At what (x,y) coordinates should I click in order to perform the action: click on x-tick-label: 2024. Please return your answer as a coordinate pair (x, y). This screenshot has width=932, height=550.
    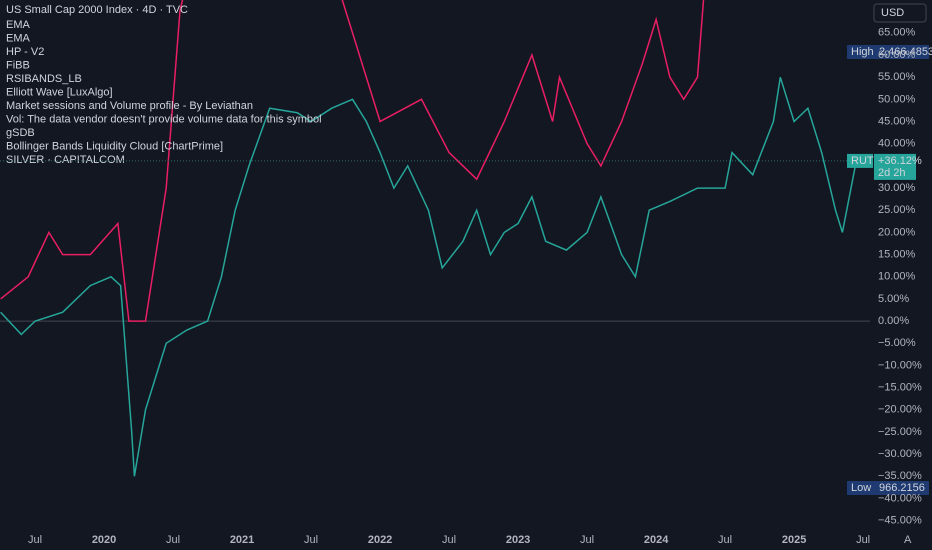
    Looking at the image, I should click on (656, 540).